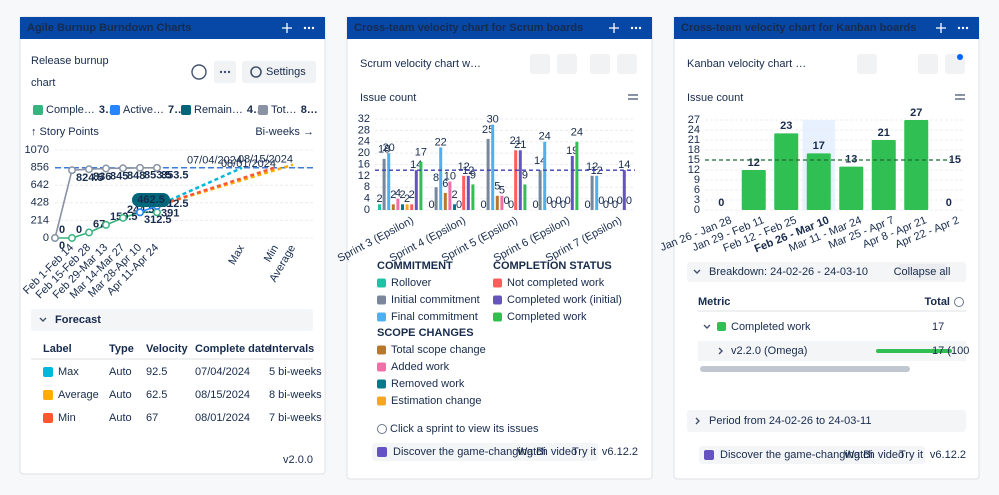 Image resolution: width=999 pixels, height=495 pixels. What do you see at coordinates (552, 266) in the screenshot?
I see `legend-group-title: COMPLETION STATUS` at bounding box center [552, 266].